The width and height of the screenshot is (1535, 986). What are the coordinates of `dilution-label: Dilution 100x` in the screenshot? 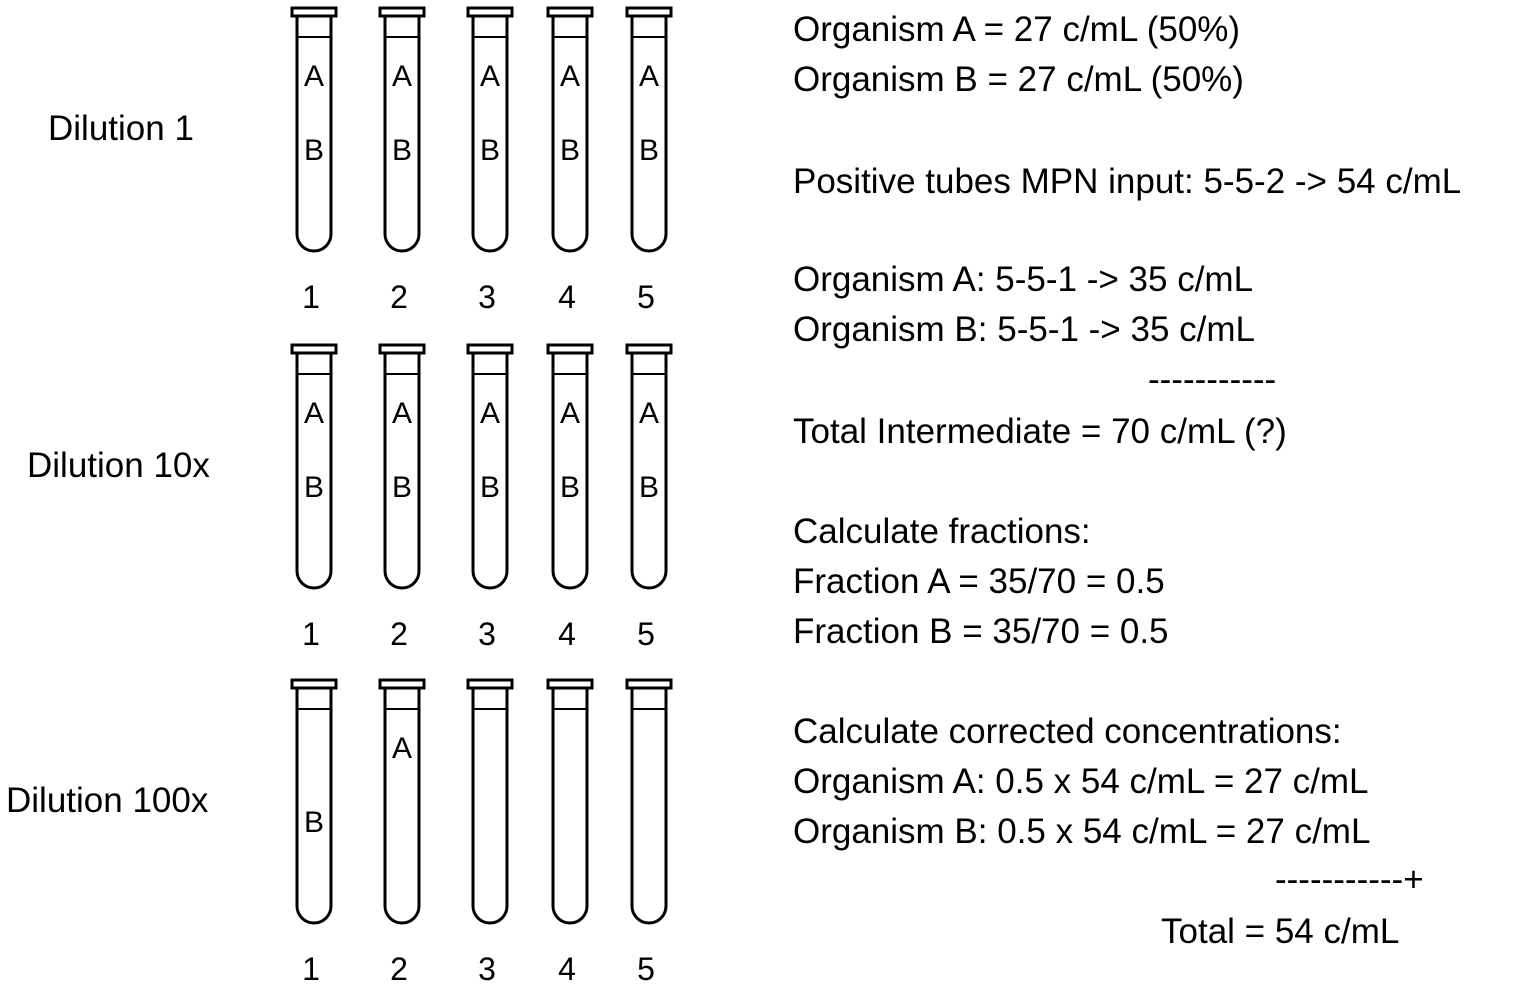 It's located at (107, 800).